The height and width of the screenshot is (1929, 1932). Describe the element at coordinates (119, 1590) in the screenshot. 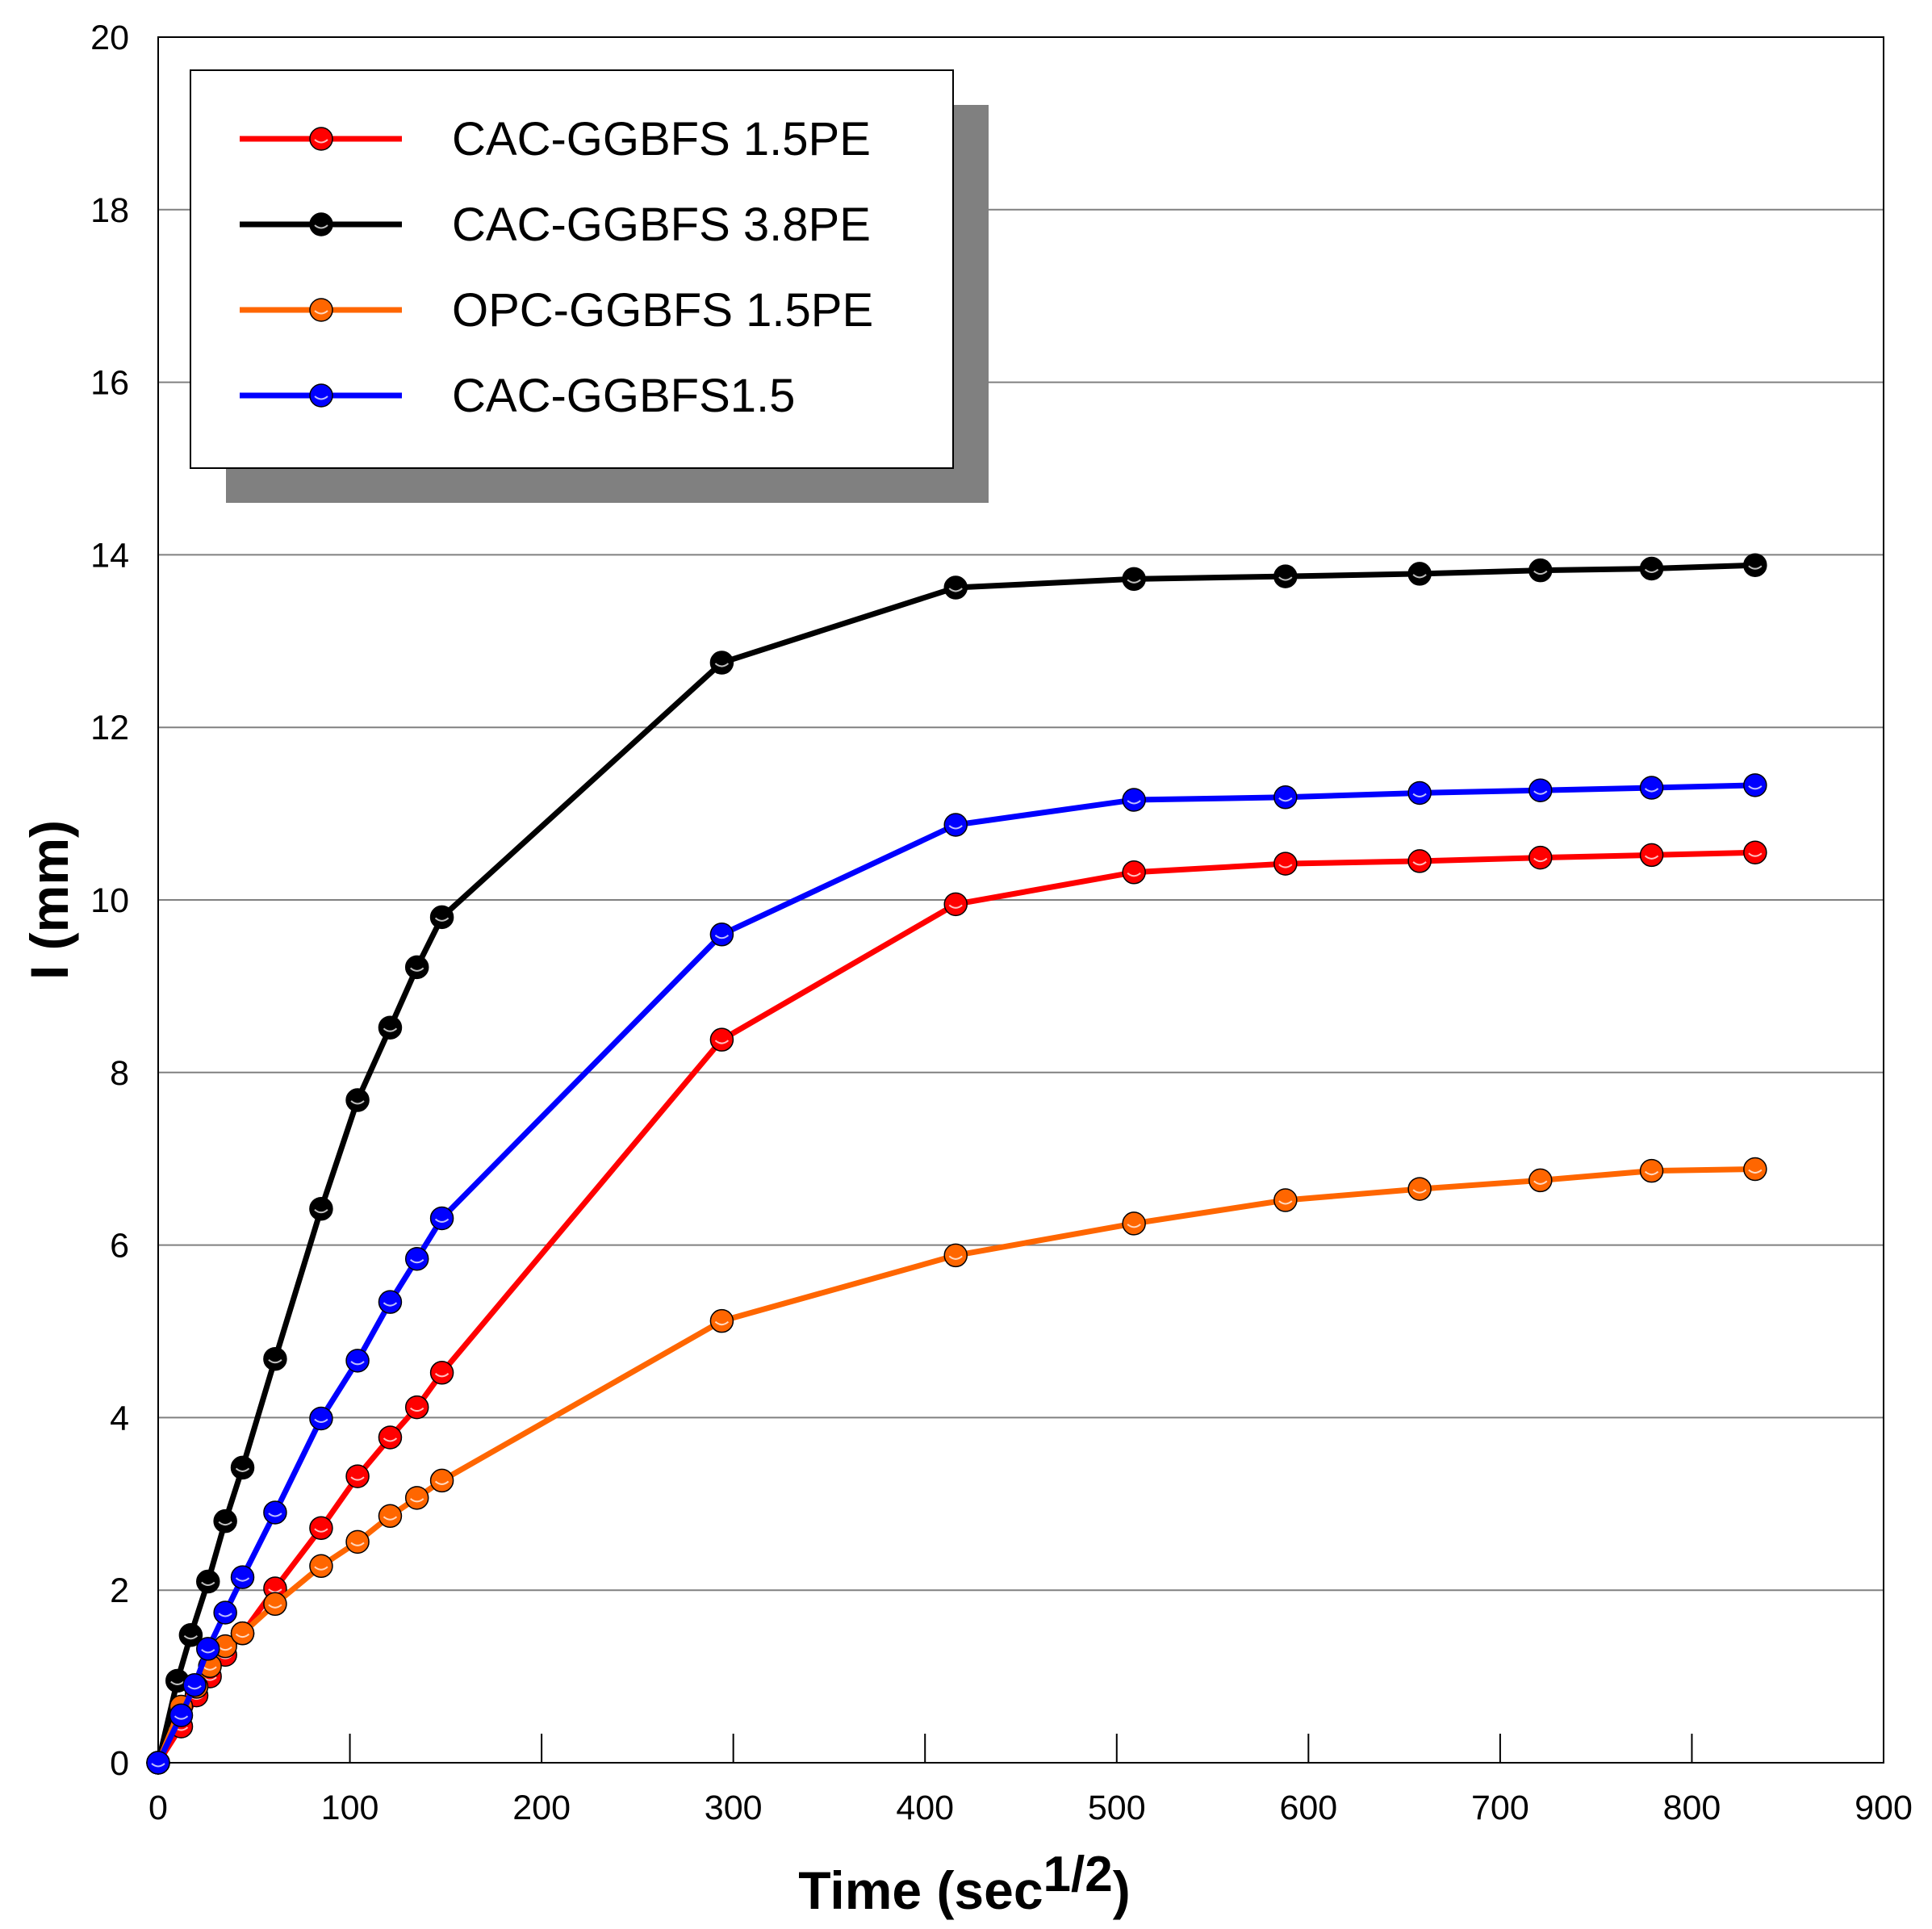

I see `y-tick-label: 2` at that location.